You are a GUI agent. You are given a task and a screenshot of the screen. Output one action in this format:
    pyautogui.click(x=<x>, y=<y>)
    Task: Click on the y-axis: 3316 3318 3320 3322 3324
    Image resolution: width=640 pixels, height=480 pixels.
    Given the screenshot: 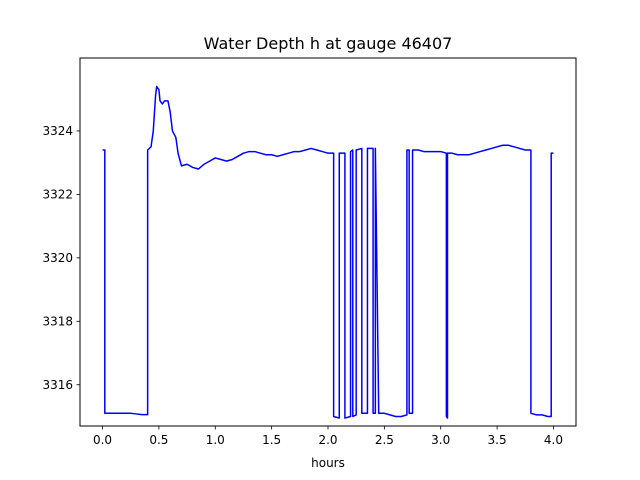 What is the action you would take?
    pyautogui.click(x=61, y=258)
    